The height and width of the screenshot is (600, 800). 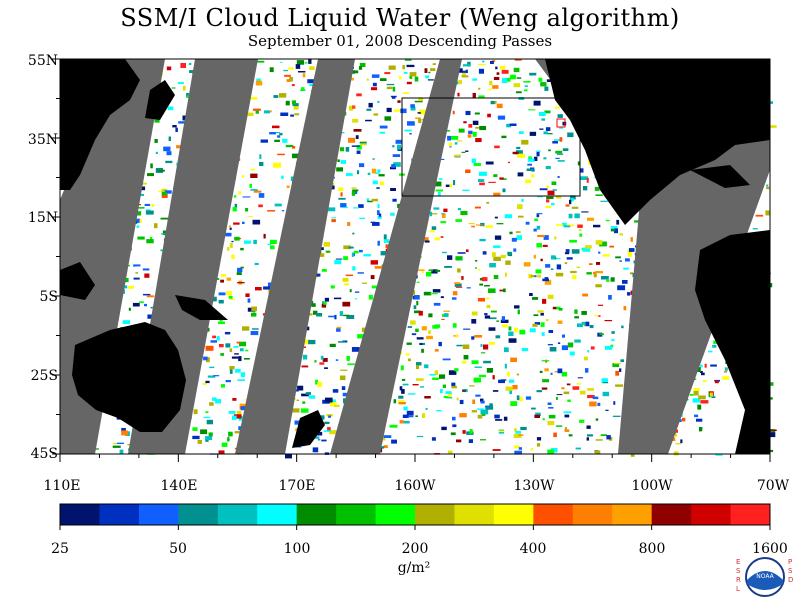 What do you see at coordinates (652, 549) in the screenshot?
I see `colorbar-tick-label: 800` at bounding box center [652, 549].